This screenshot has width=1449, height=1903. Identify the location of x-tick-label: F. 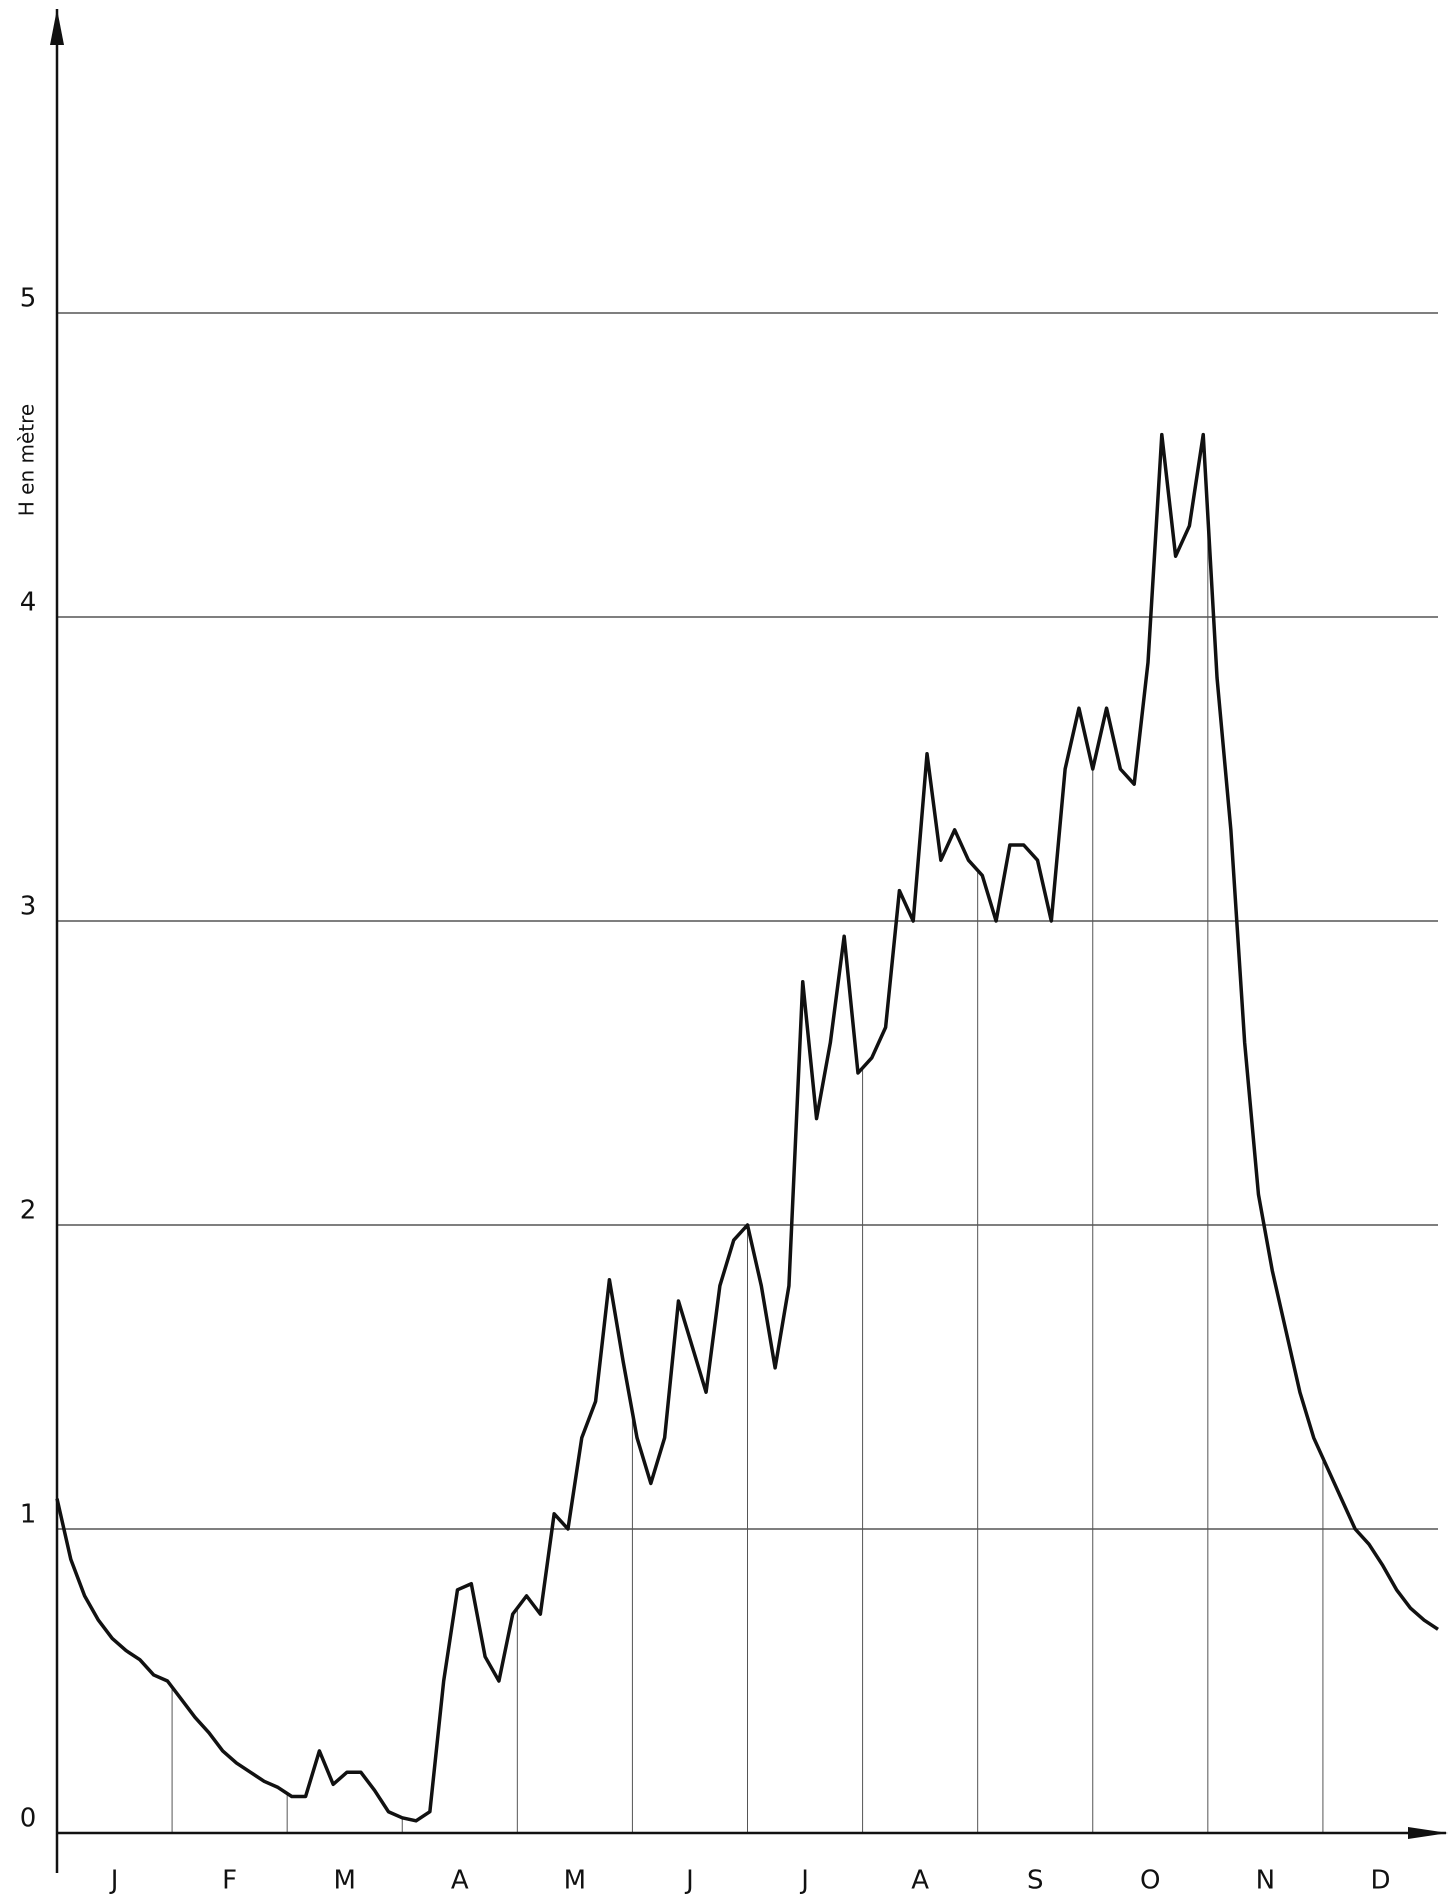
(229, 1881).